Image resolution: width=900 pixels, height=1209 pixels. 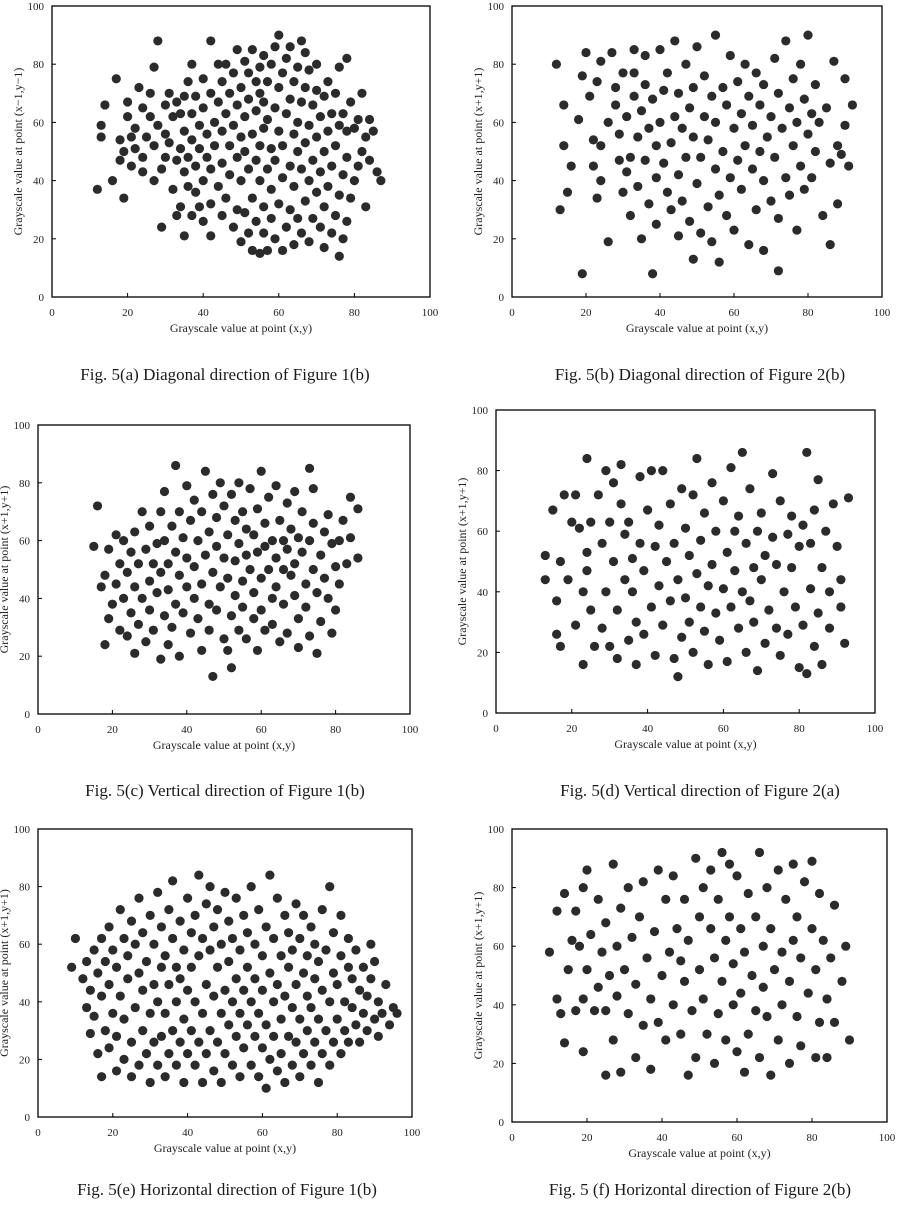 I want to click on y-tick-label: 40, so click(x=39, y=182).